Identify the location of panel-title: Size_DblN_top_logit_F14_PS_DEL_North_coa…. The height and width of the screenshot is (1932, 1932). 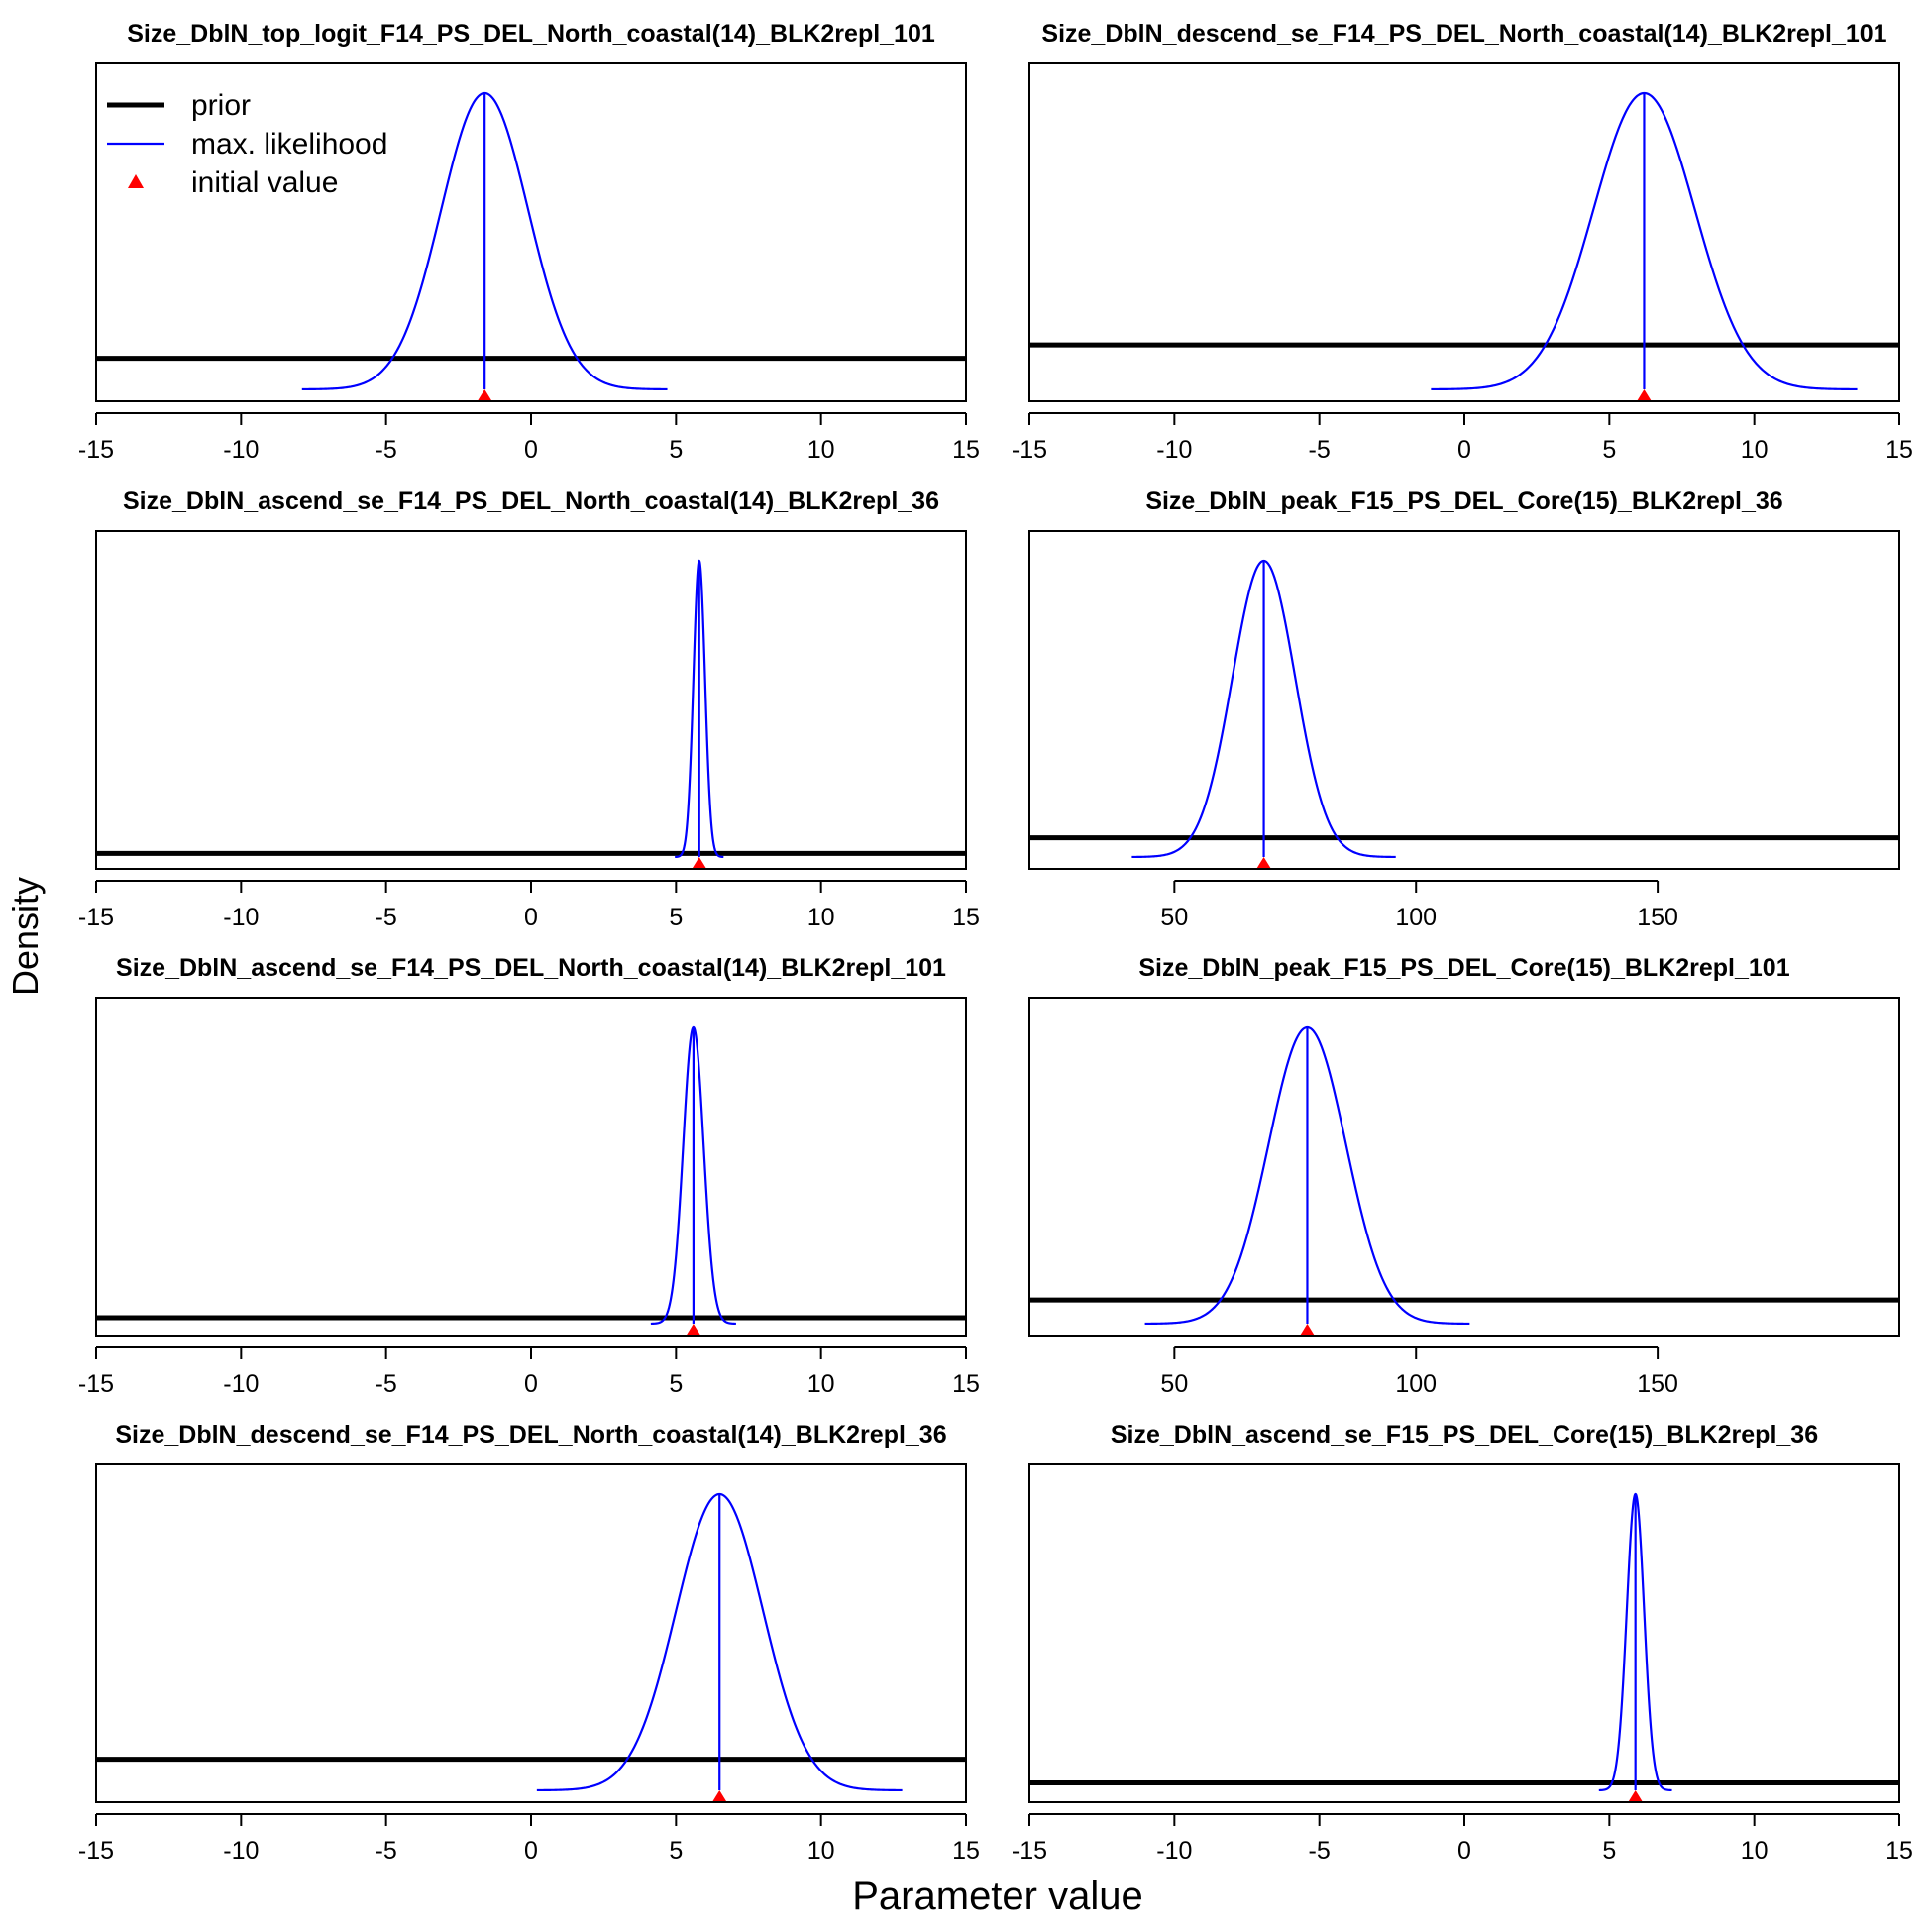
(531, 34).